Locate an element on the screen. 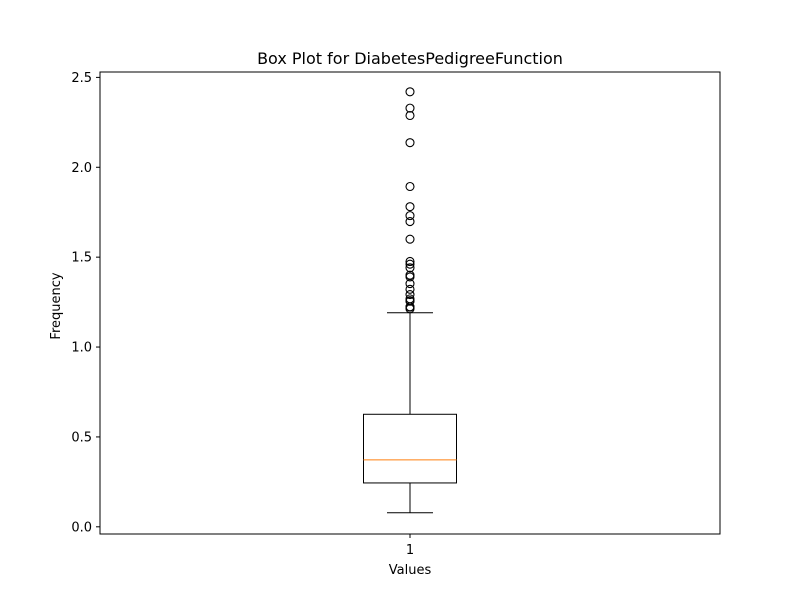 The image size is (800, 600). outlier-points is located at coordinates (410, 200).